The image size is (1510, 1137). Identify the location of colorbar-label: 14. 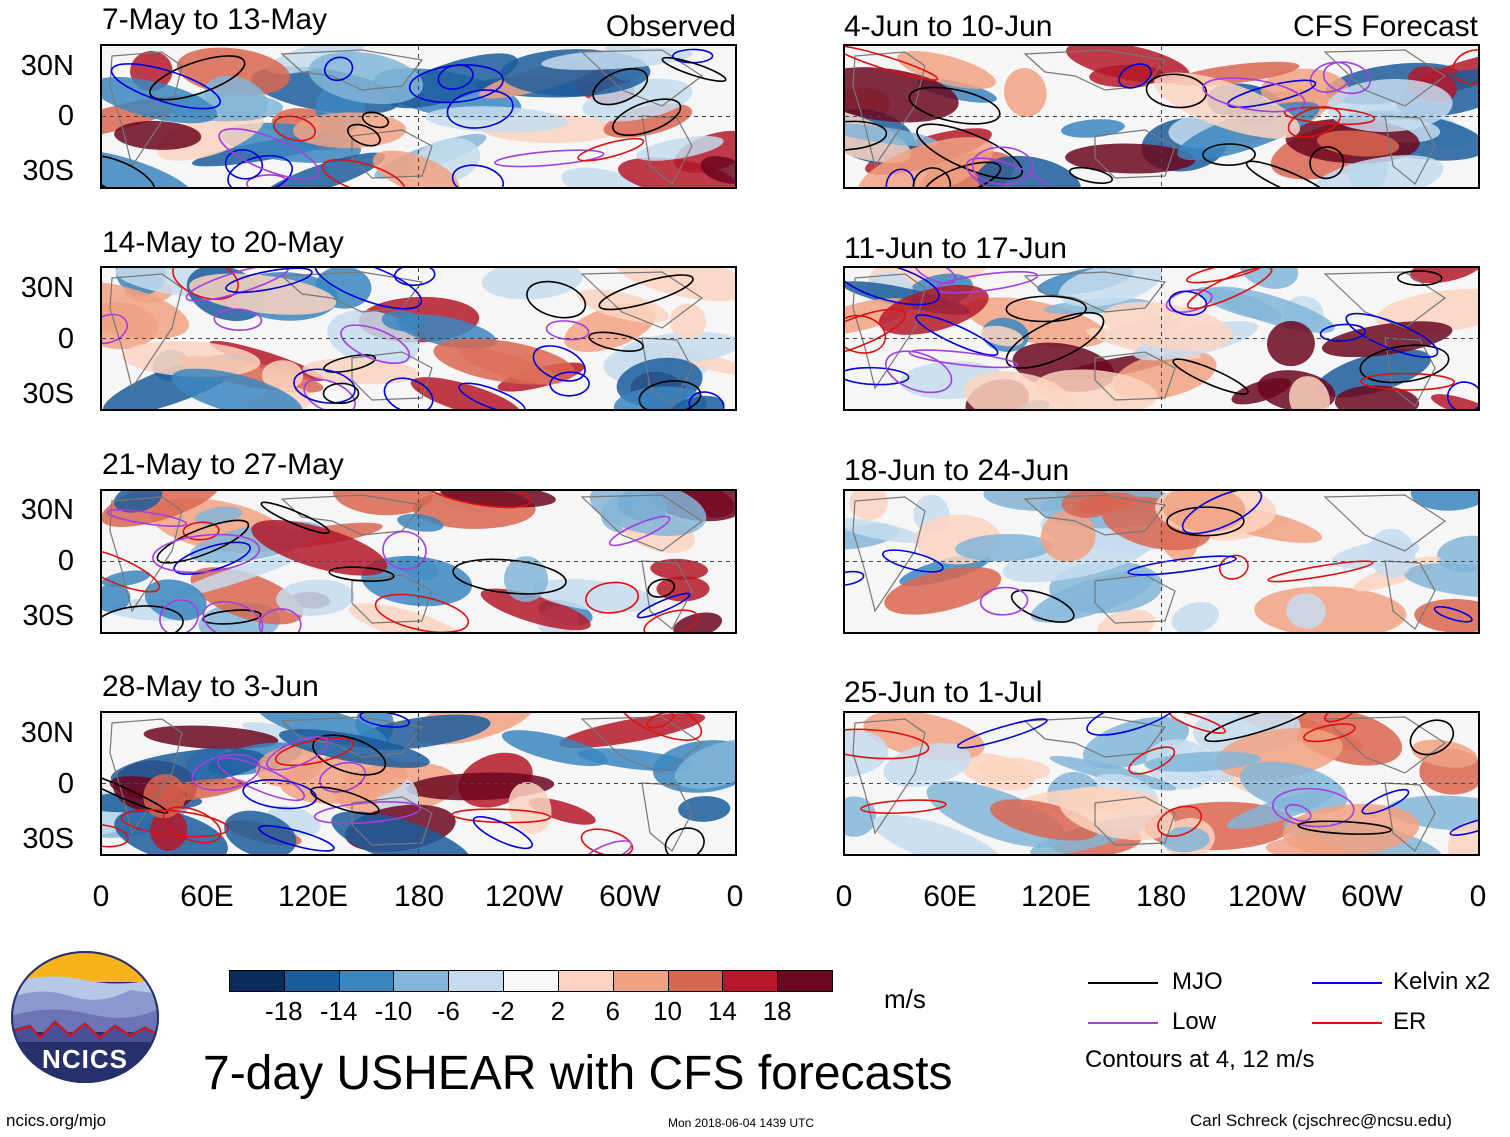
(722, 1011).